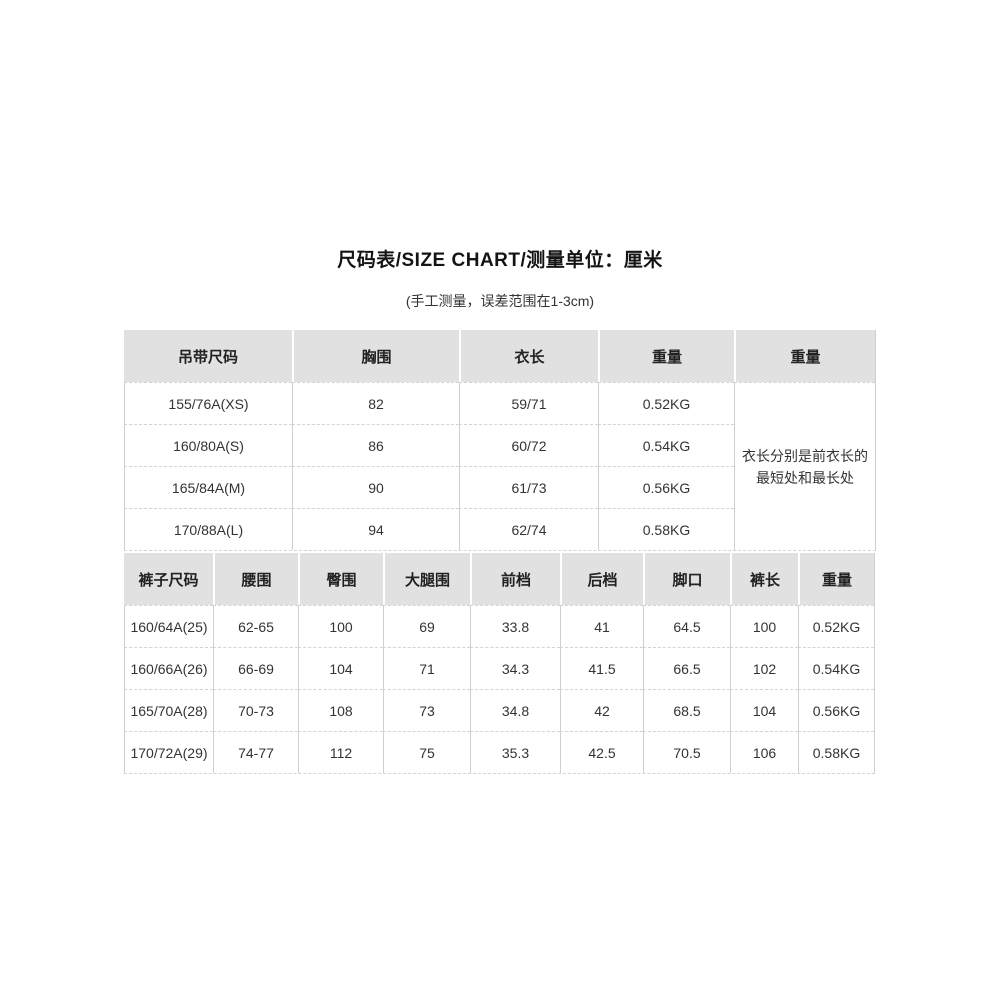 Image resolution: width=1000 pixels, height=1000 pixels. What do you see at coordinates (208, 529) in the screenshot?
I see `table-cell: 170/88A(L)` at bounding box center [208, 529].